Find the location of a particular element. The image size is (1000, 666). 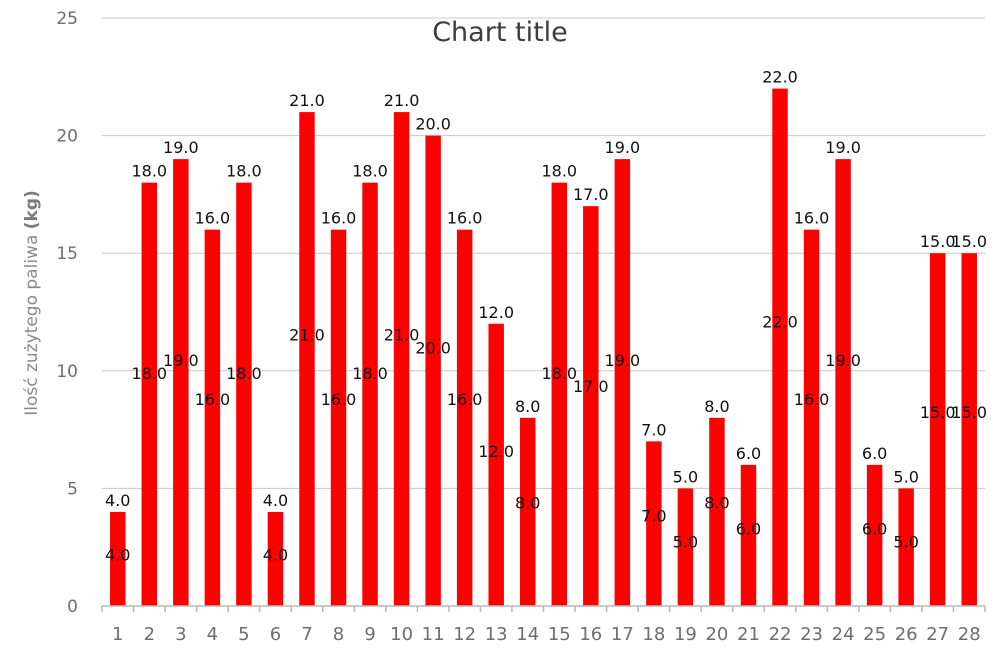

y-axis-label-unit: (kg) is located at coordinates (32, 209).